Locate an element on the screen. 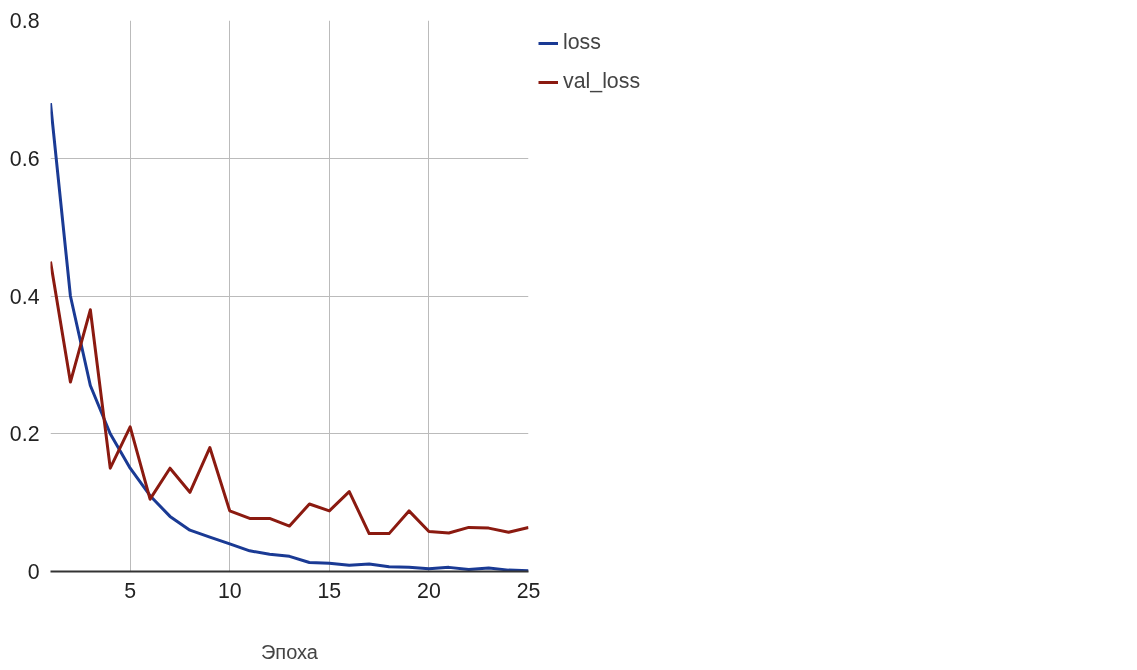  y-tick-label: 0.2 is located at coordinates (24, 434).